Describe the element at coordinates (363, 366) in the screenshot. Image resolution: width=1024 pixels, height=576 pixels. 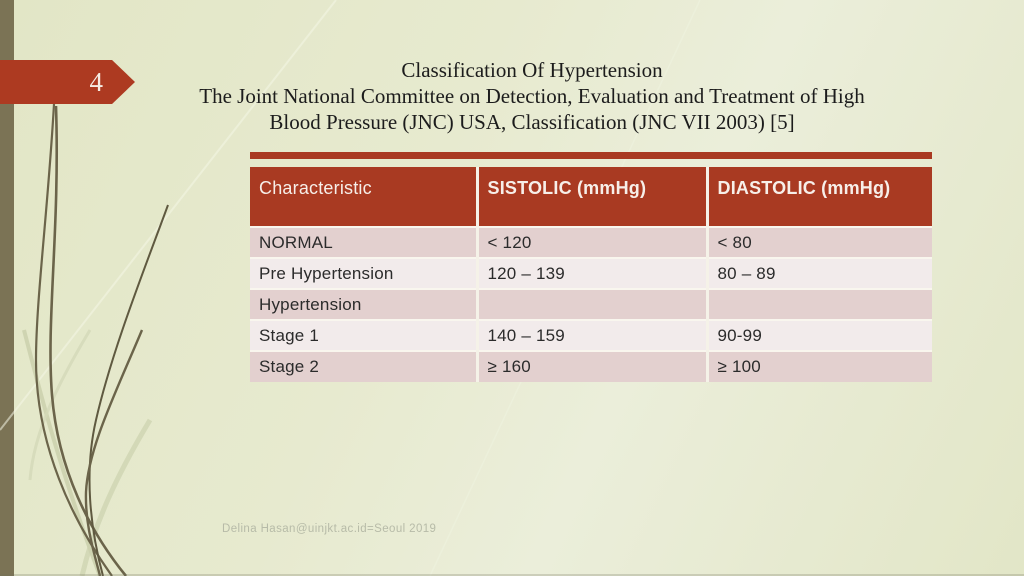
I see `cell-category: Stage 2` at that location.